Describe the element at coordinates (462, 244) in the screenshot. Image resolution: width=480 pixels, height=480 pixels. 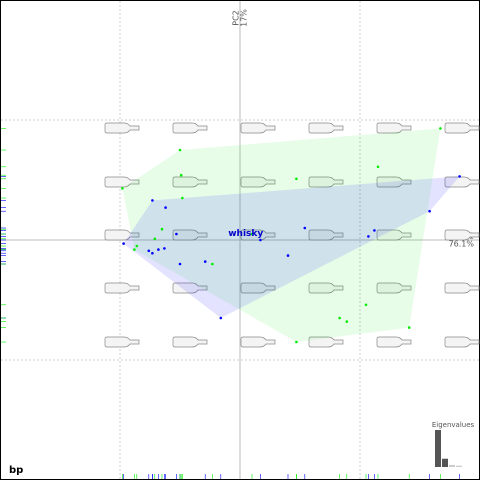
I see `x-axis-label-sub: 76.1%` at that location.